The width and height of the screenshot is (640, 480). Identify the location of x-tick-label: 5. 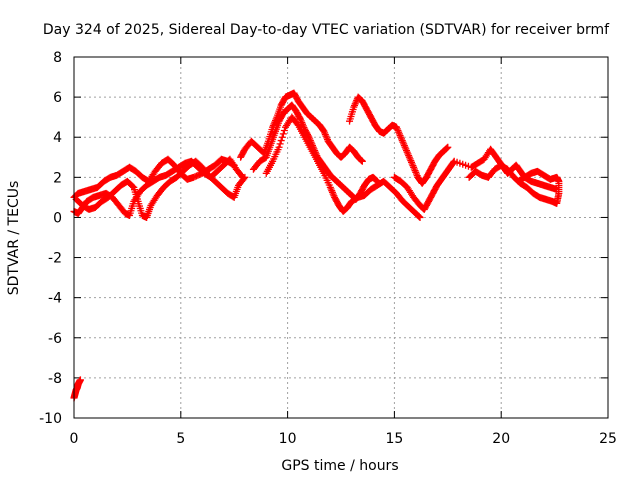
(180, 439).